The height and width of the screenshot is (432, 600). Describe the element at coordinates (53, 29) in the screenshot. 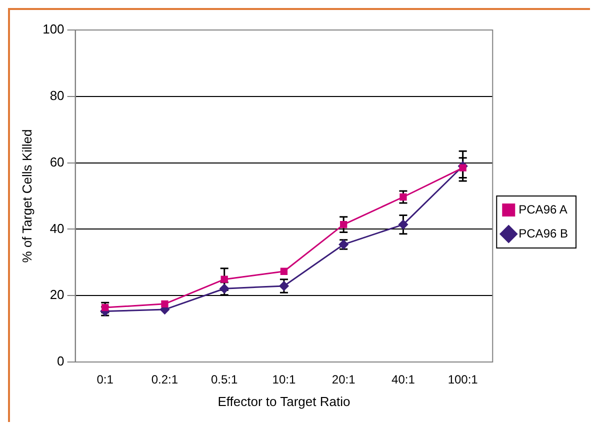

I see `y-tick-label: 100` at that location.